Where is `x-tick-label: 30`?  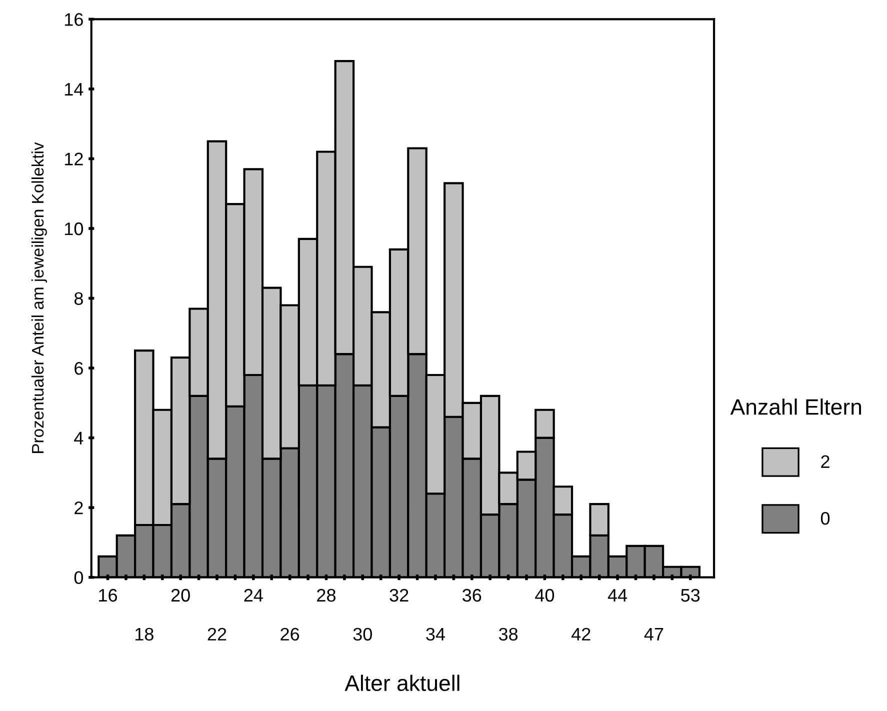 x-tick-label: 30 is located at coordinates (362, 634).